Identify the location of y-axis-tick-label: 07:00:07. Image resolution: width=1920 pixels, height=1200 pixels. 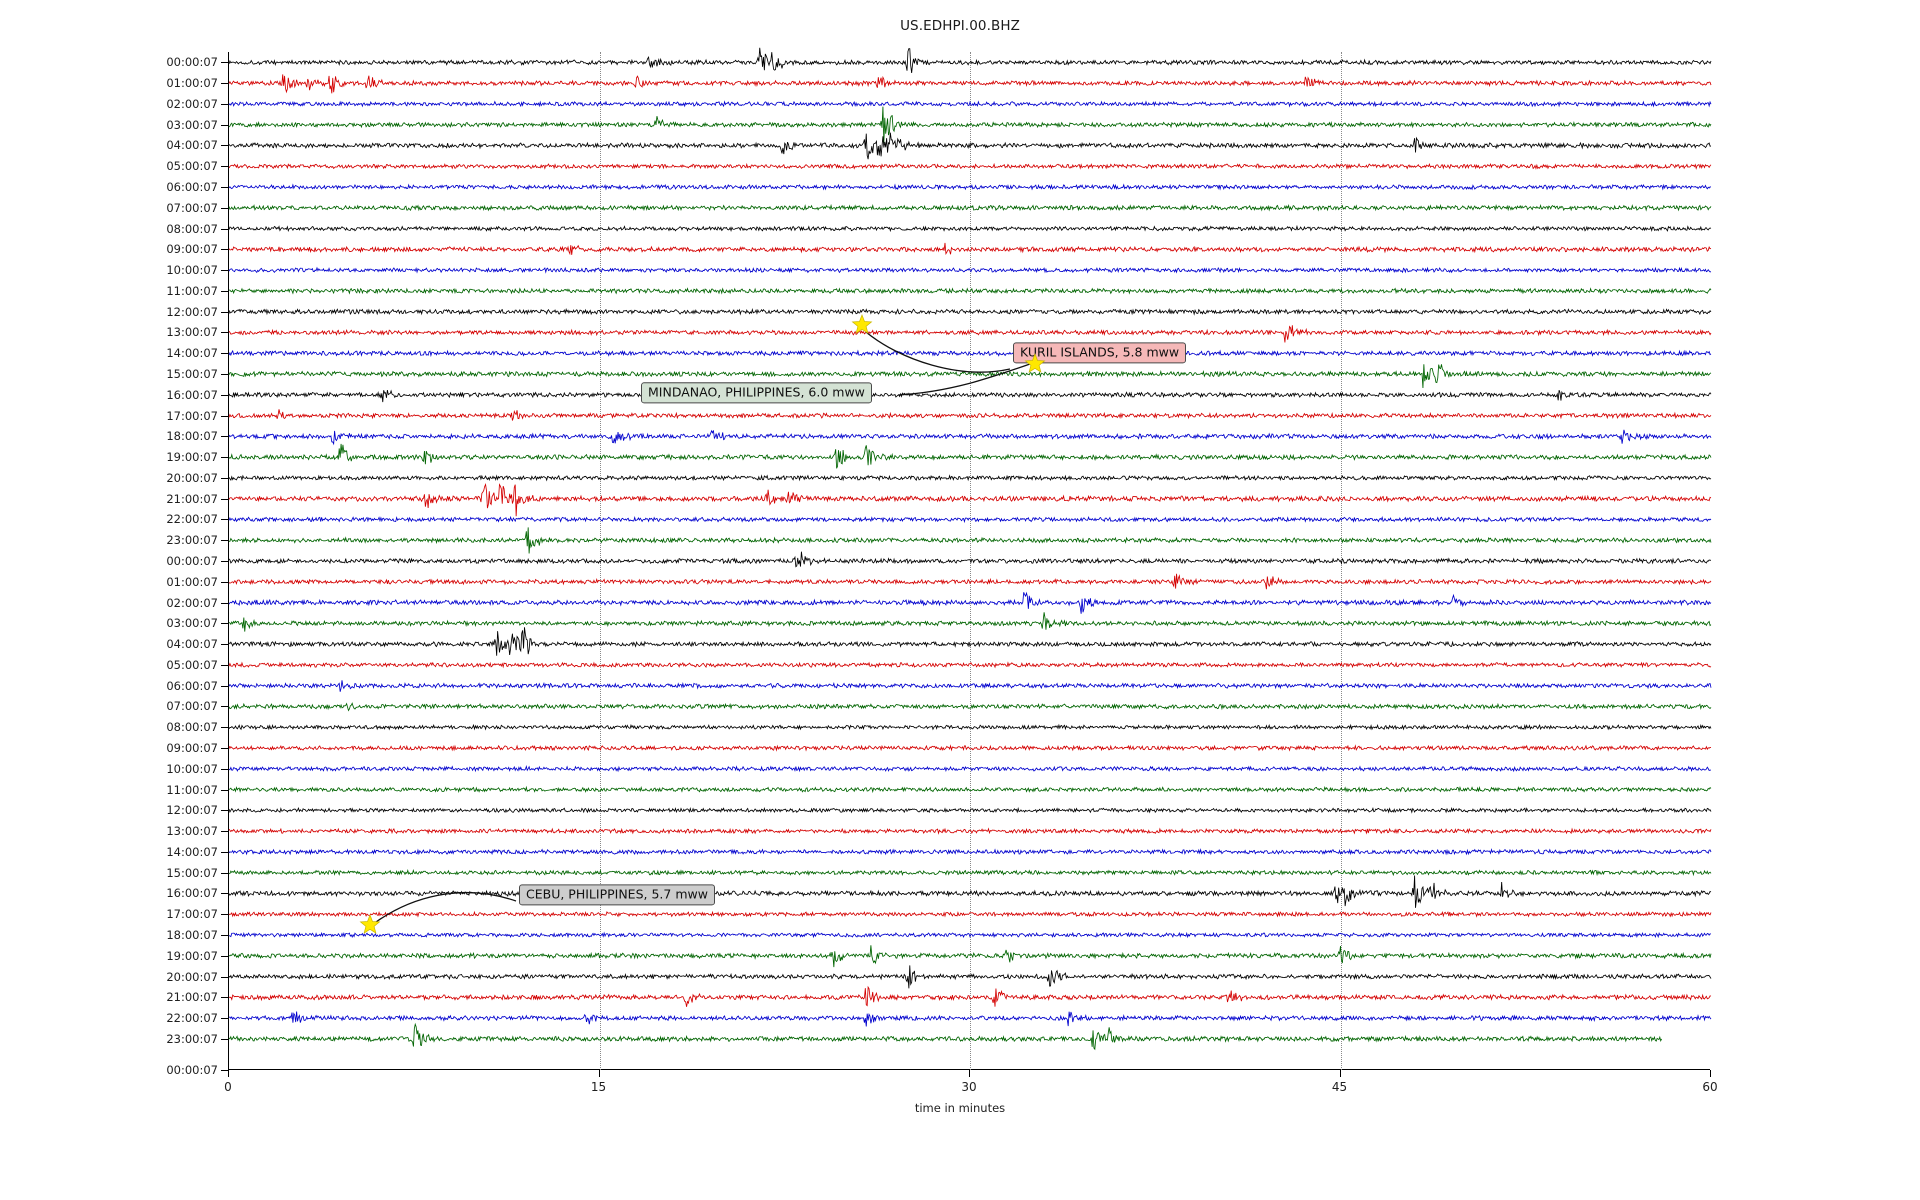
(192, 207).